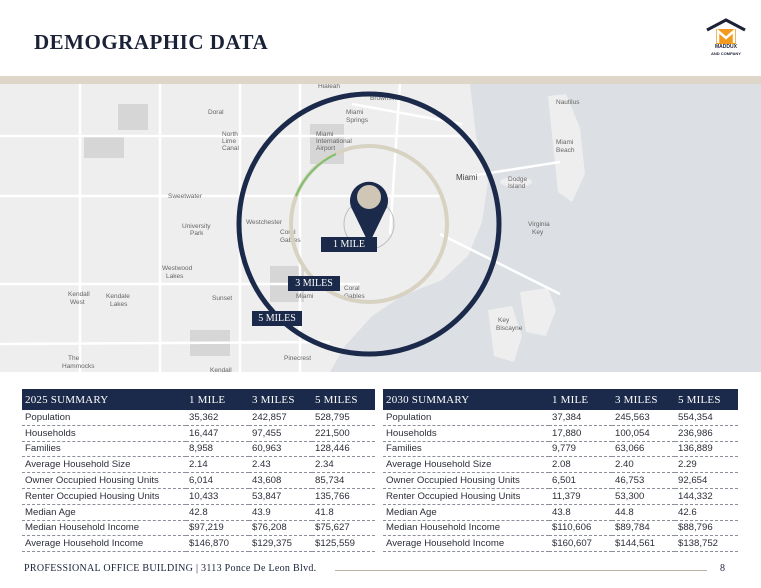 This screenshot has height=588, width=761. Describe the element at coordinates (217, 512) in the screenshot. I see `cell-value: 42.8` at that location.